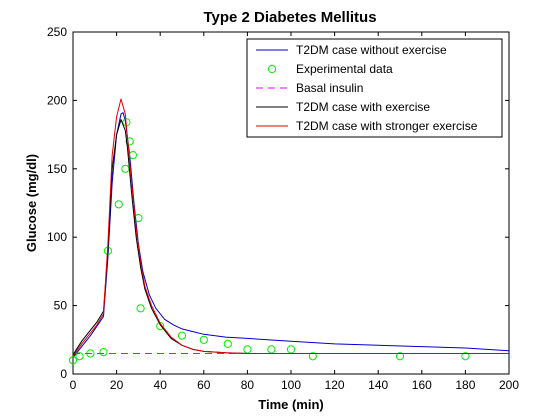 The width and height of the screenshot is (560, 420). I want to click on legend-label-experimental-data: Experimental data, so click(344, 69).